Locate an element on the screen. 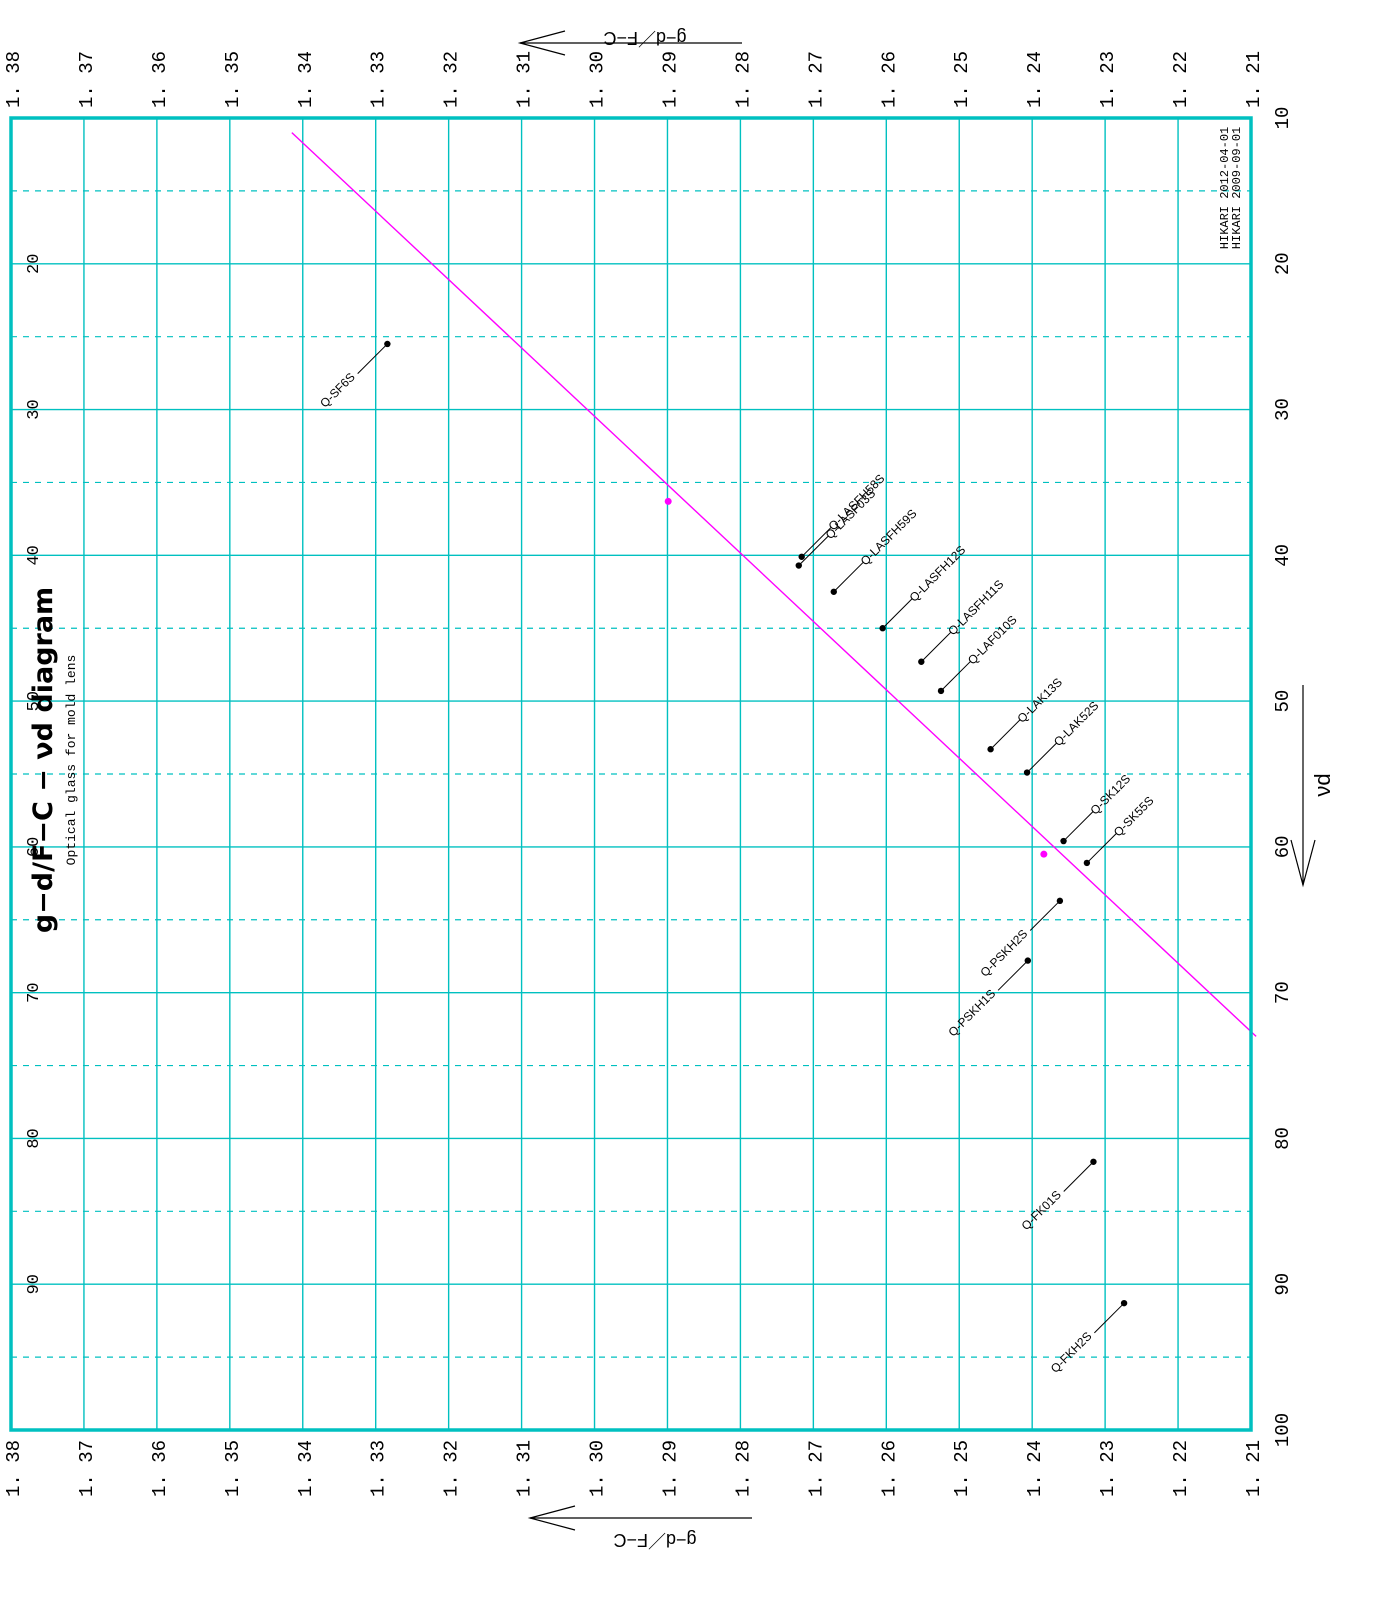 Image resolution: width=1375 pixels, height=1608 pixels. nd-tick-label-left: 60 is located at coordinates (34, 847).